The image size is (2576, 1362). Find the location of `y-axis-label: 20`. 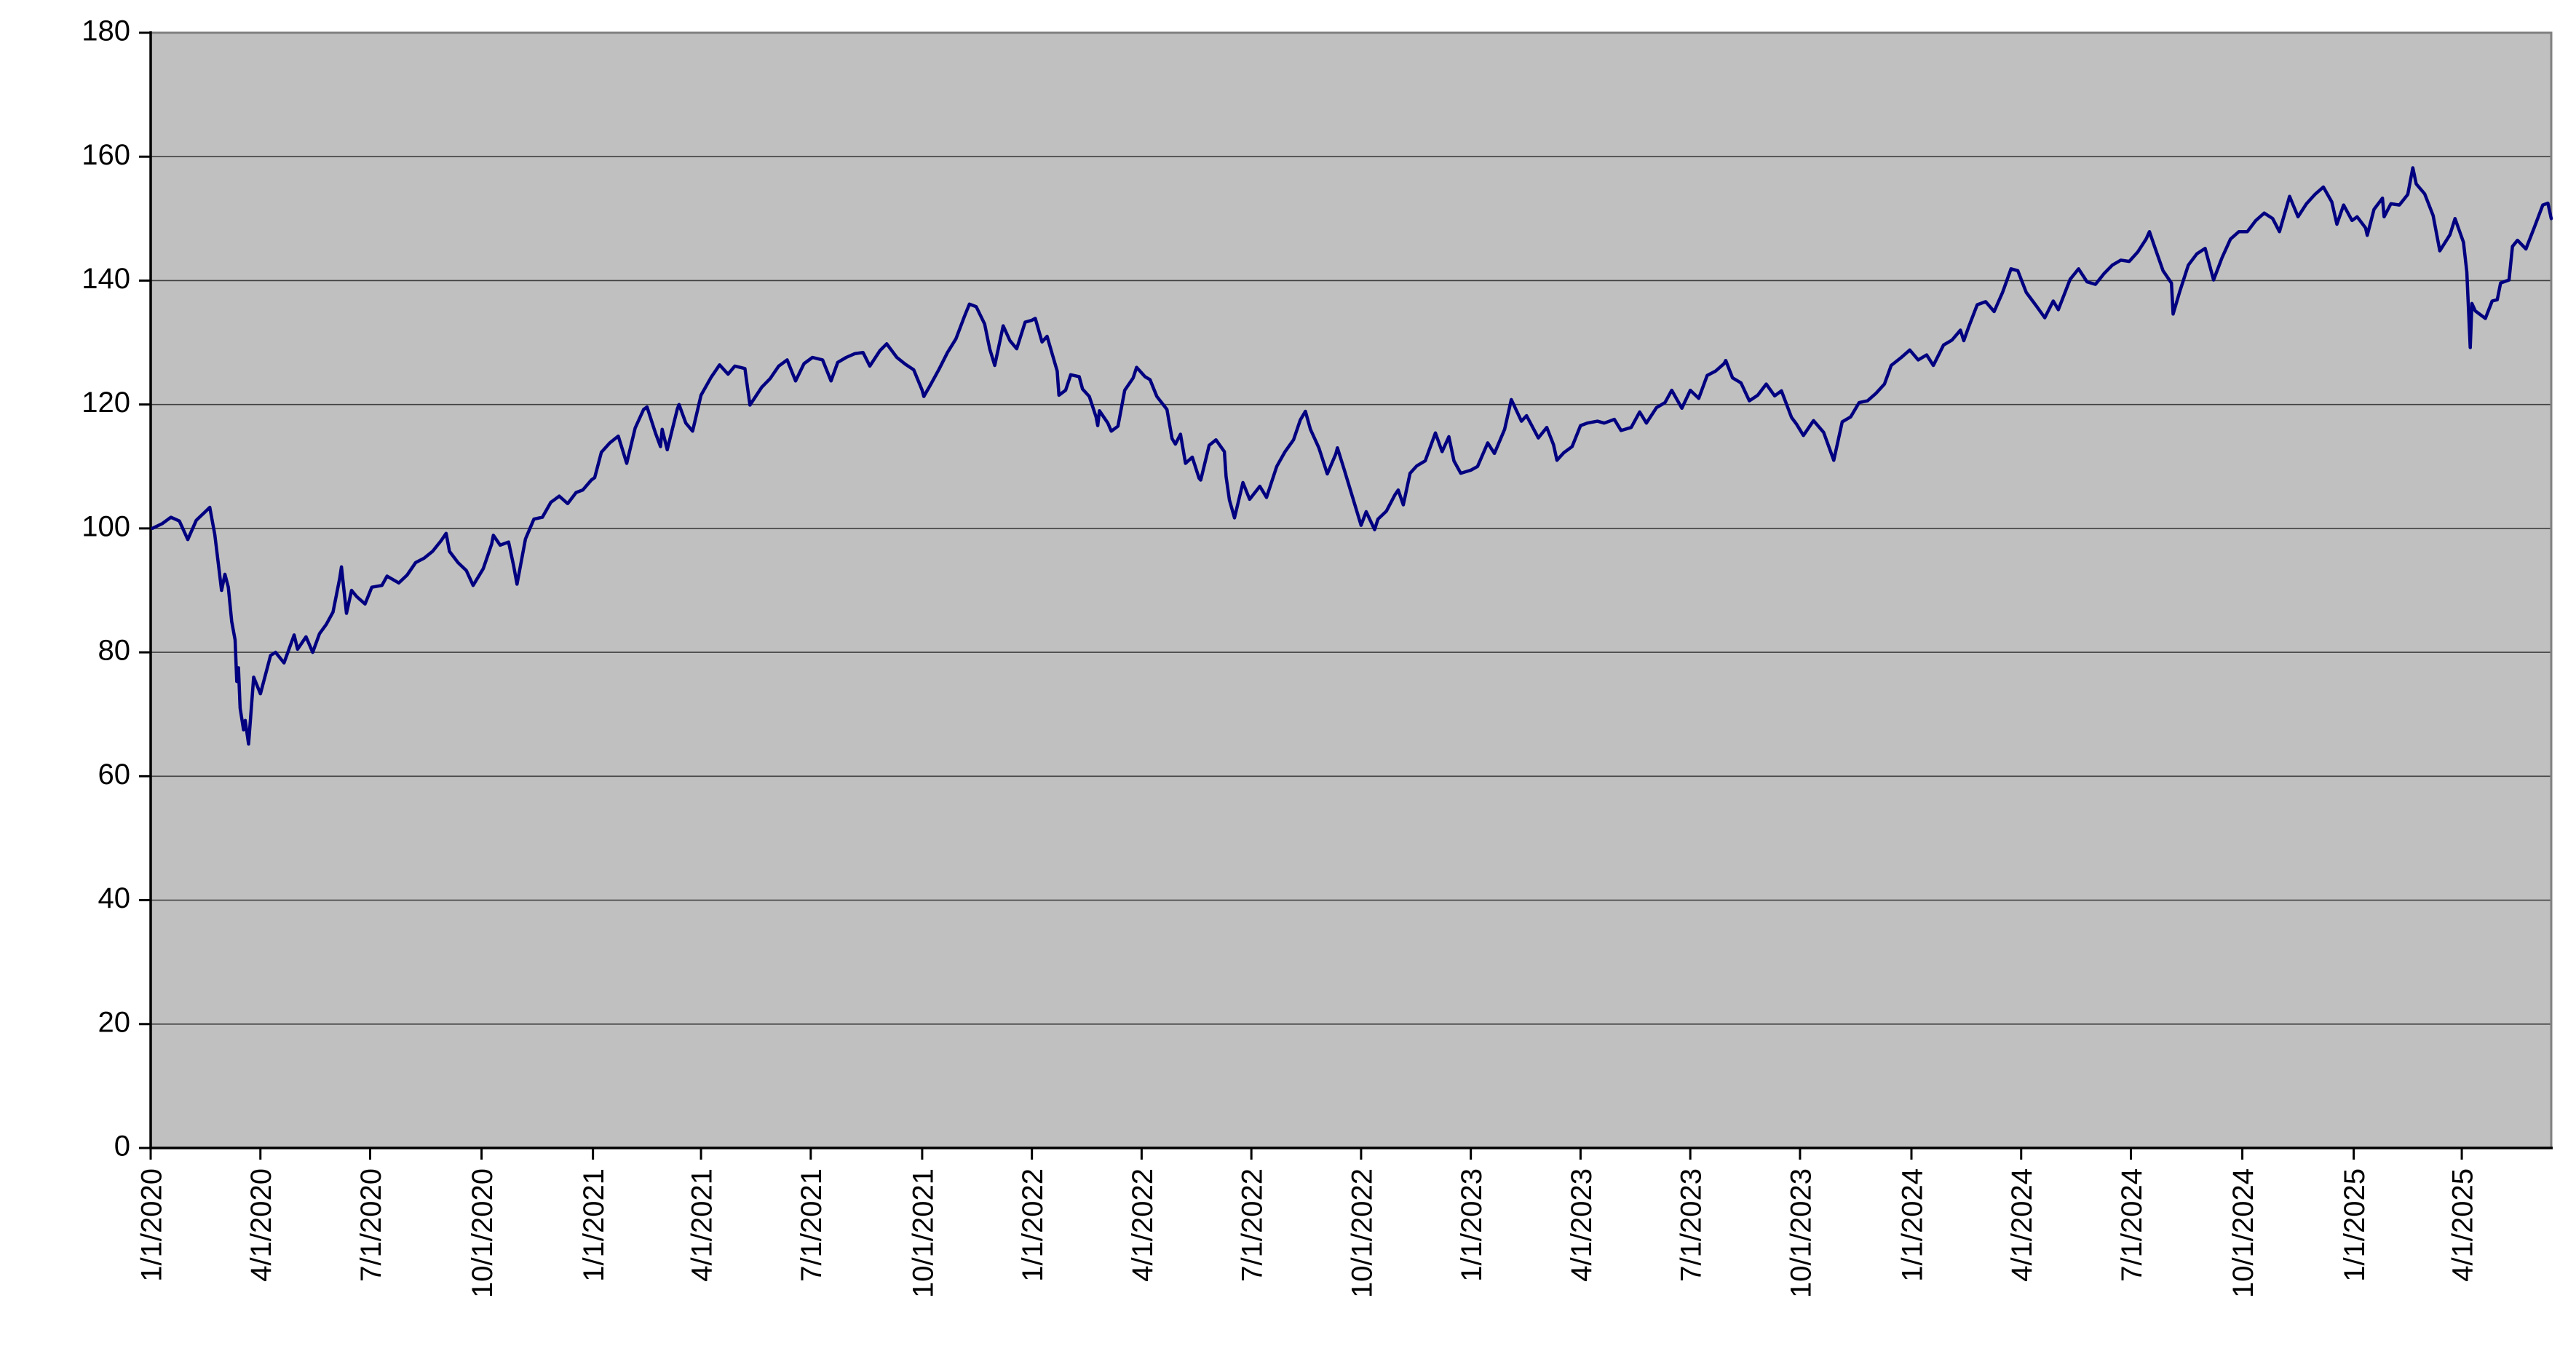

y-axis-label: 20 is located at coordinates (114, 1022).